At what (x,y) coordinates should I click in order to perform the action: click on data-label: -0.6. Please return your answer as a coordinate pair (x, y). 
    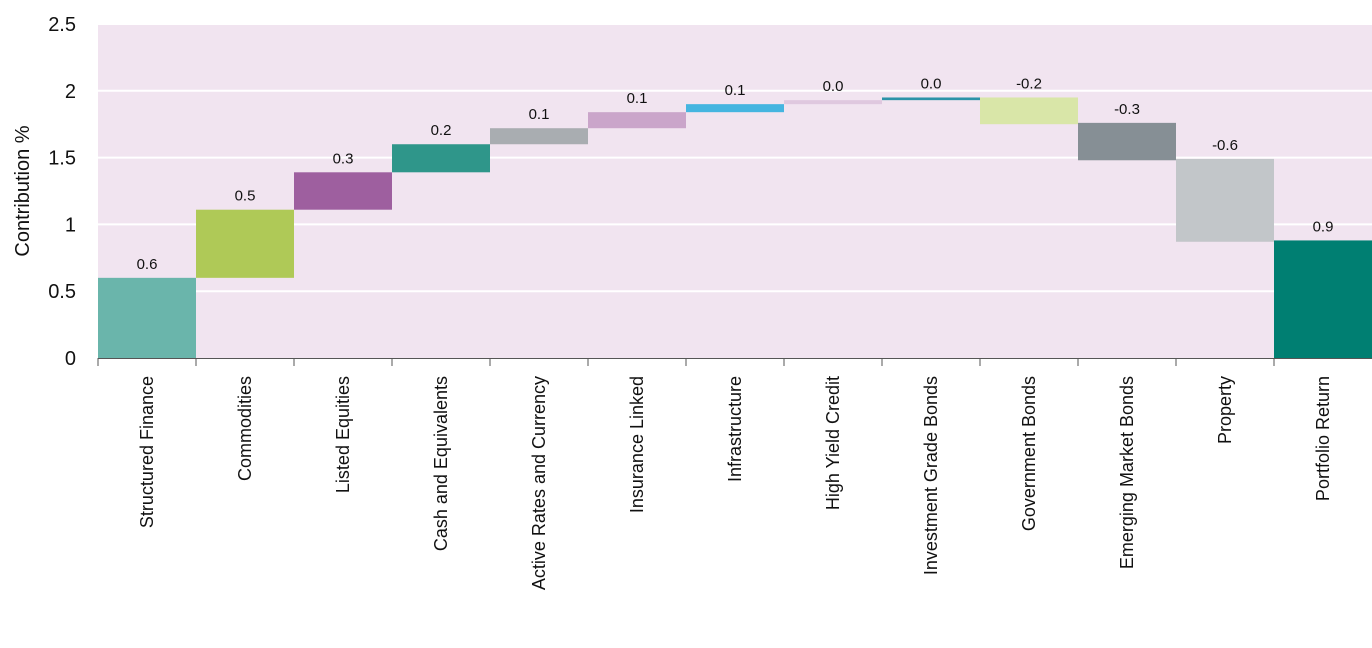
    Looking at the image, I should click on (1225, 145).